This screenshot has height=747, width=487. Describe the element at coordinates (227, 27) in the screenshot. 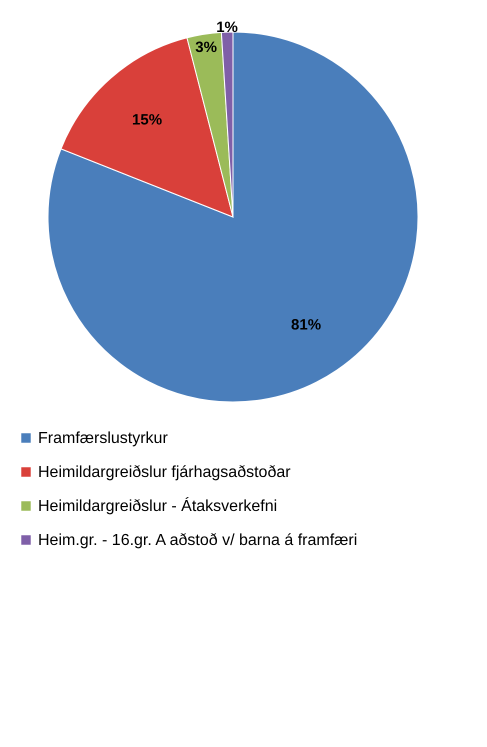

I see `data-label: 1%` at that location.